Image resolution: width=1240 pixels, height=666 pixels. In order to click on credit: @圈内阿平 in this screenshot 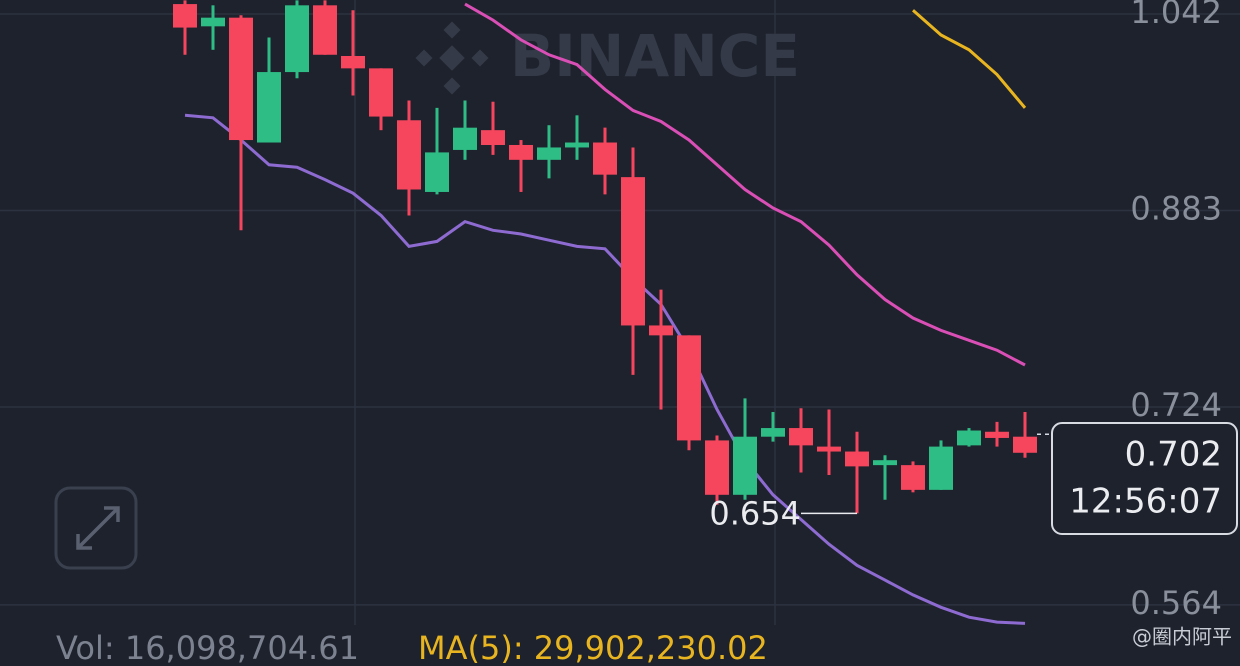, I will do `click(1182, 637)`.